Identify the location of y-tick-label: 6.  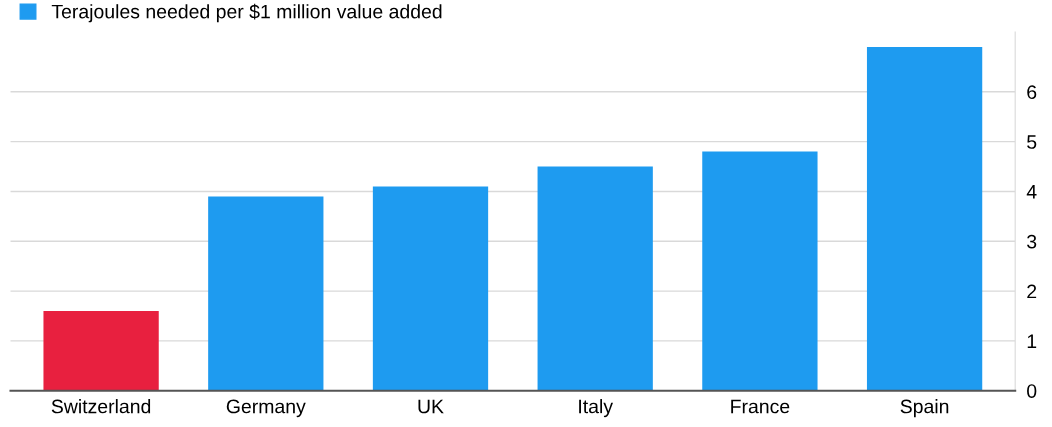
(1032, 92).